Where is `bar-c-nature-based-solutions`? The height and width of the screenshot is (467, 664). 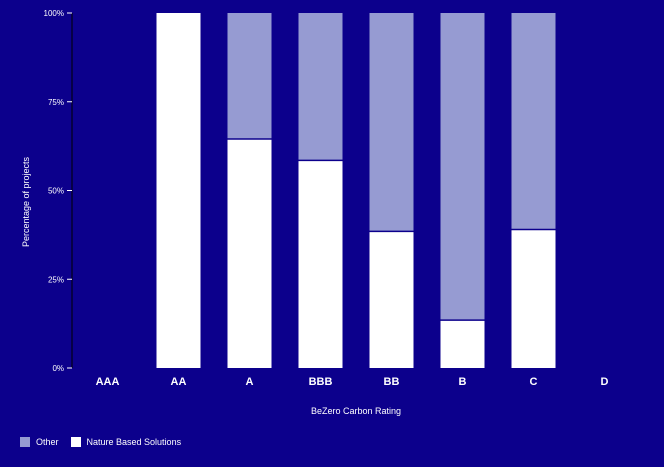 bar-c-nature-based-solutions is located at coordinates (533, 298).